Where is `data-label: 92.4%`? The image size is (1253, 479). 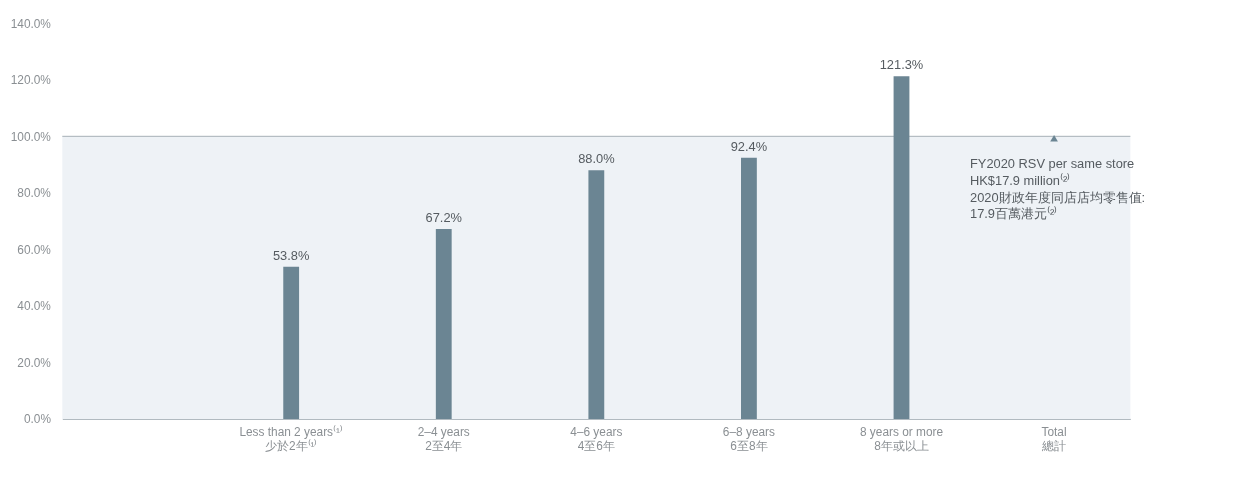
data-label: 92.4% is located at coordinates (749, 146).